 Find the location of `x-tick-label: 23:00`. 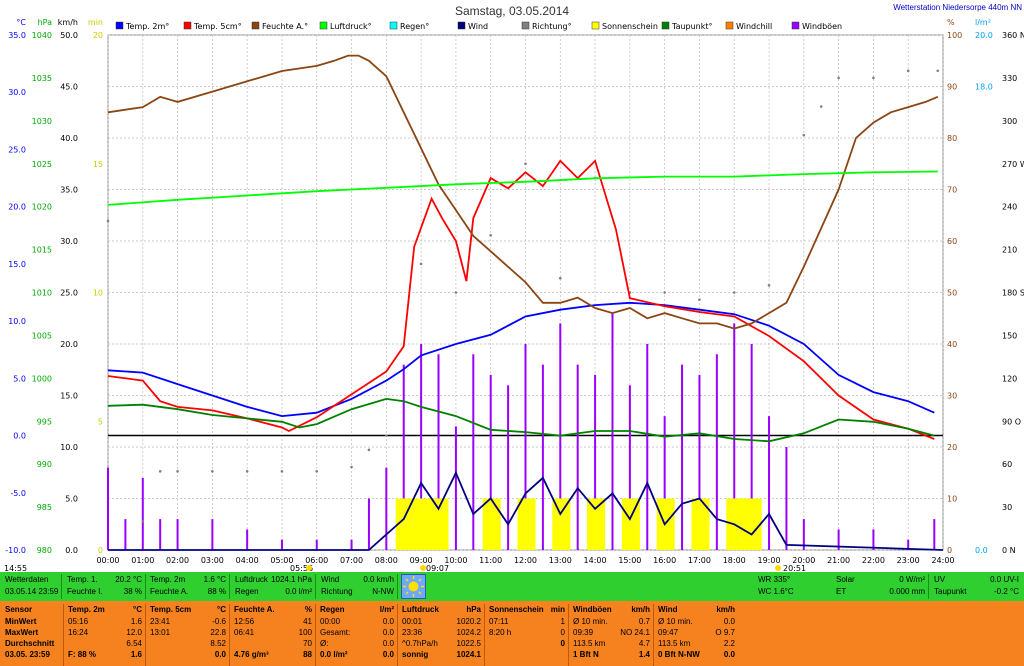

x-tick-label: 23:00 is located at coordinates (908, 560).